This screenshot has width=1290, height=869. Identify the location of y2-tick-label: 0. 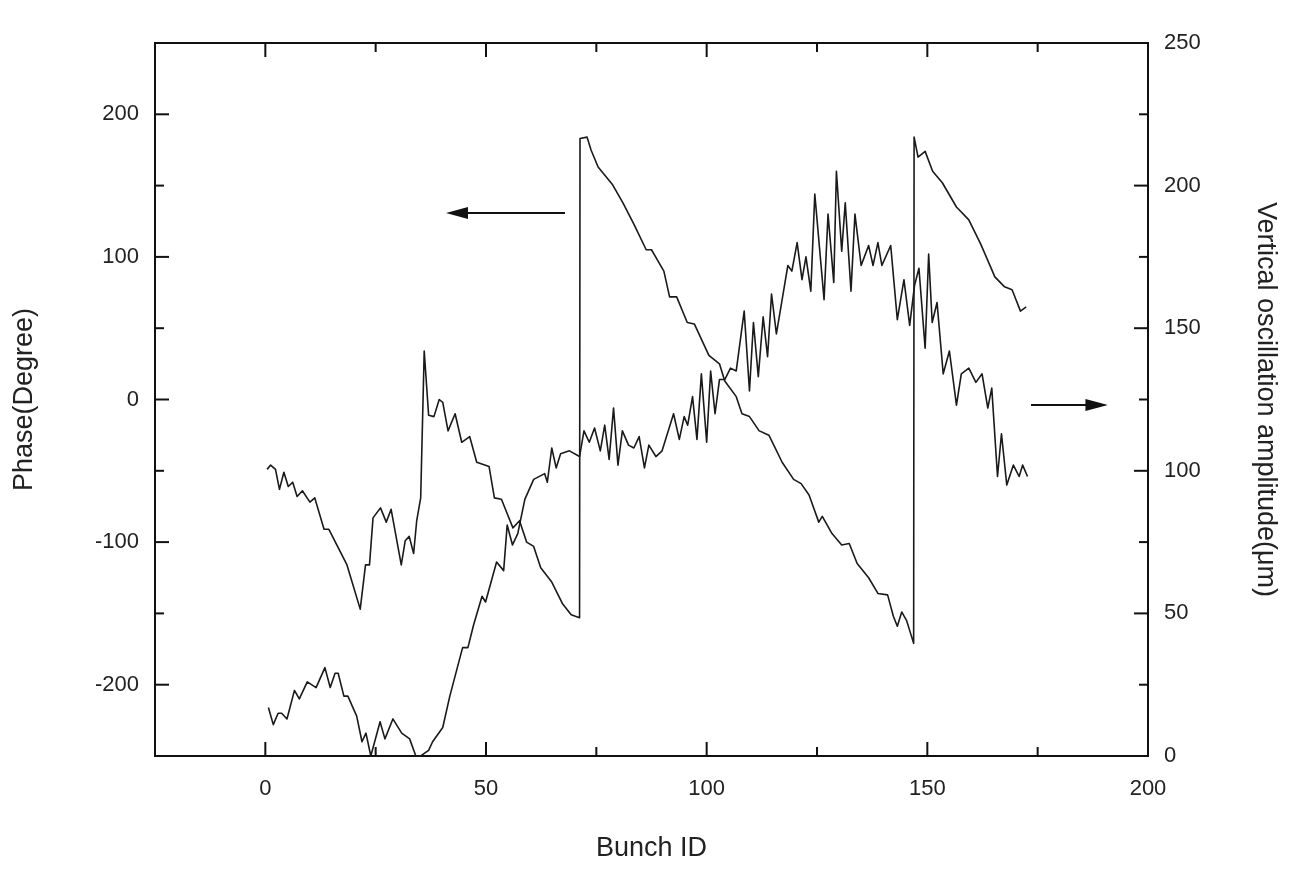
(1170, 755).